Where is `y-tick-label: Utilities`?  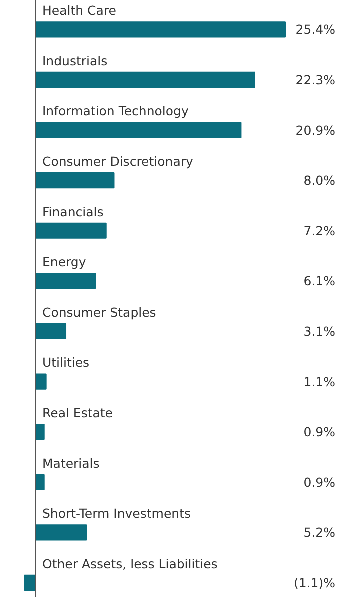 y-tick-label: Utilities is located at coordinates (66, 362).